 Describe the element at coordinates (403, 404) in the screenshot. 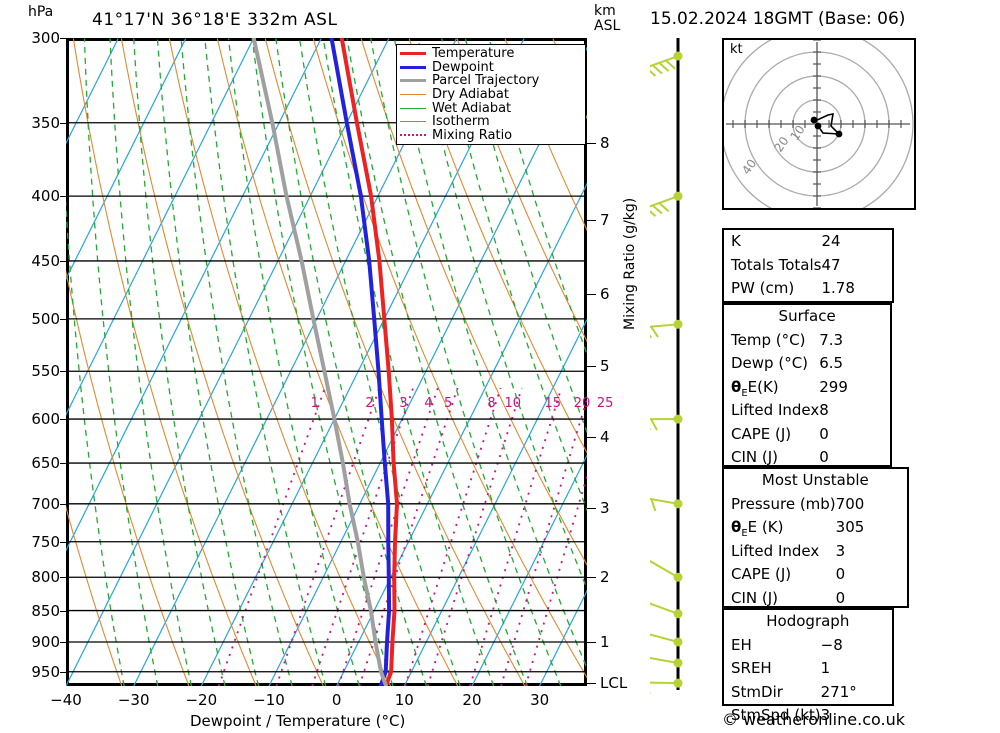

I see `mixing-ratio-label: 3` at that location.